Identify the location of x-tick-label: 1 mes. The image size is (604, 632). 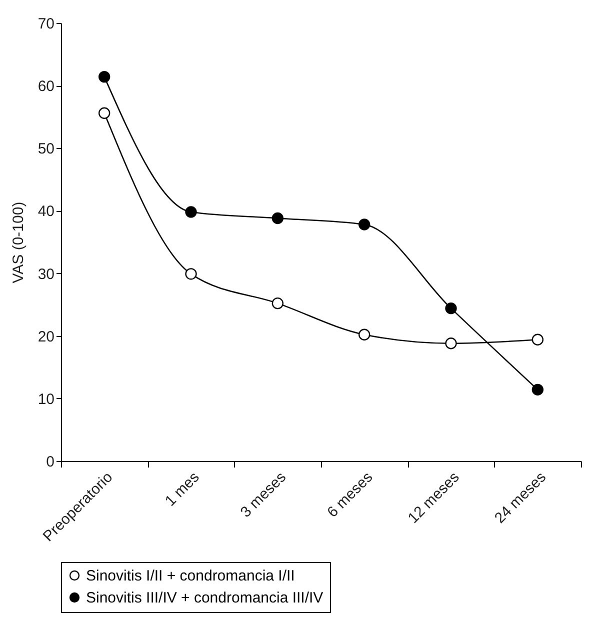
(182, 489).